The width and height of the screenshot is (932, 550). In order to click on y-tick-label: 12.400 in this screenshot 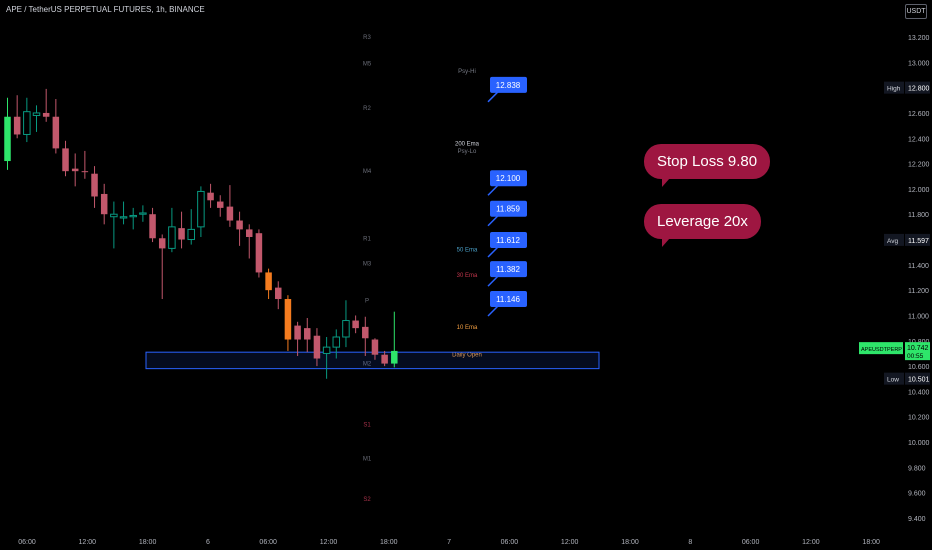, I will do `click(919, 139)`.